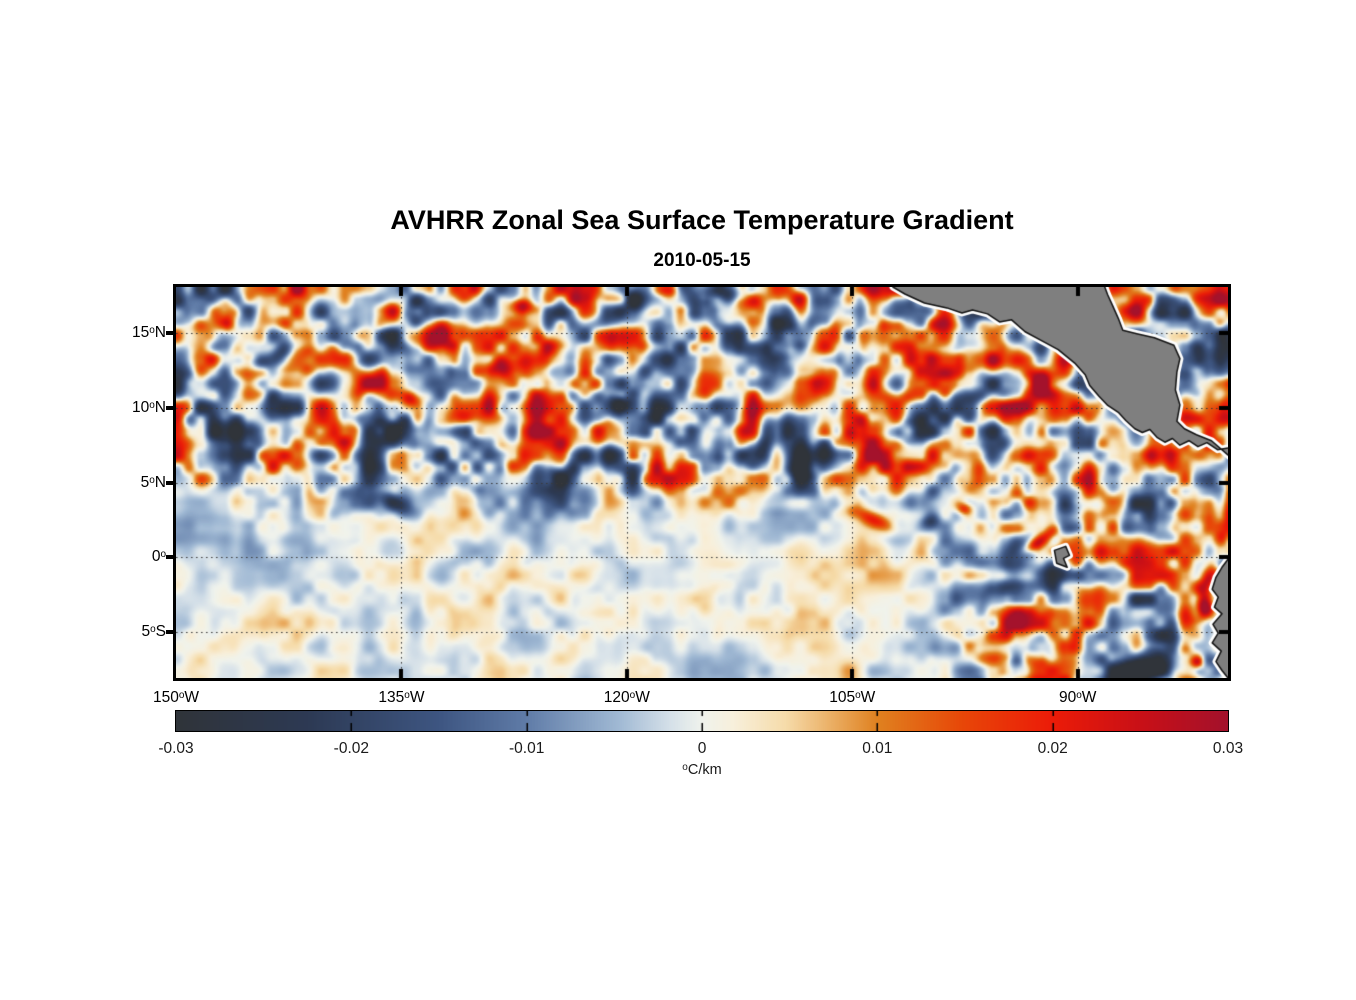 This screenshot has height=1000, width=1356. Describe the element at coordinates (351, 748) in the screenshot. I see `colorbar-tick-label--0.02: -0.02` at that location.